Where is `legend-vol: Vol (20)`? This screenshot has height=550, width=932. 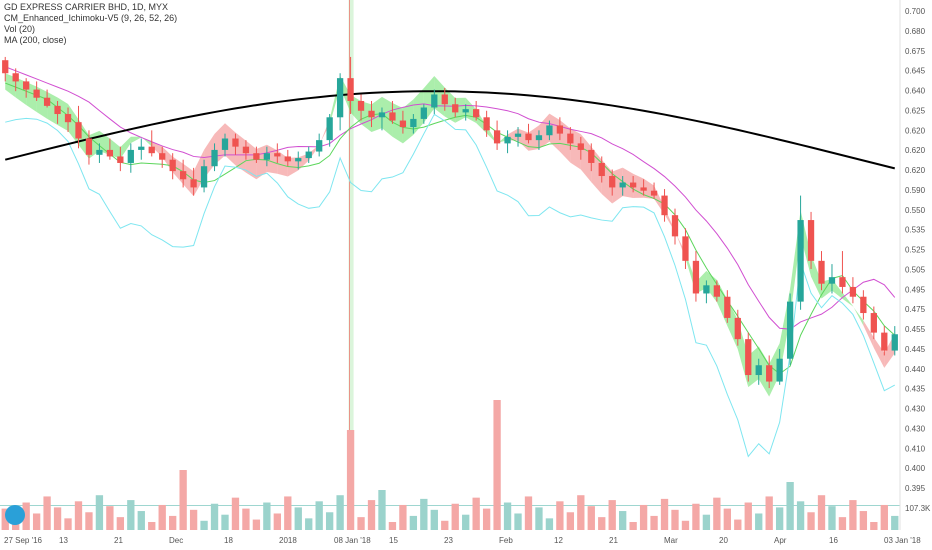
legend-vol: Vol (20) is located at coordinates (20, 29).